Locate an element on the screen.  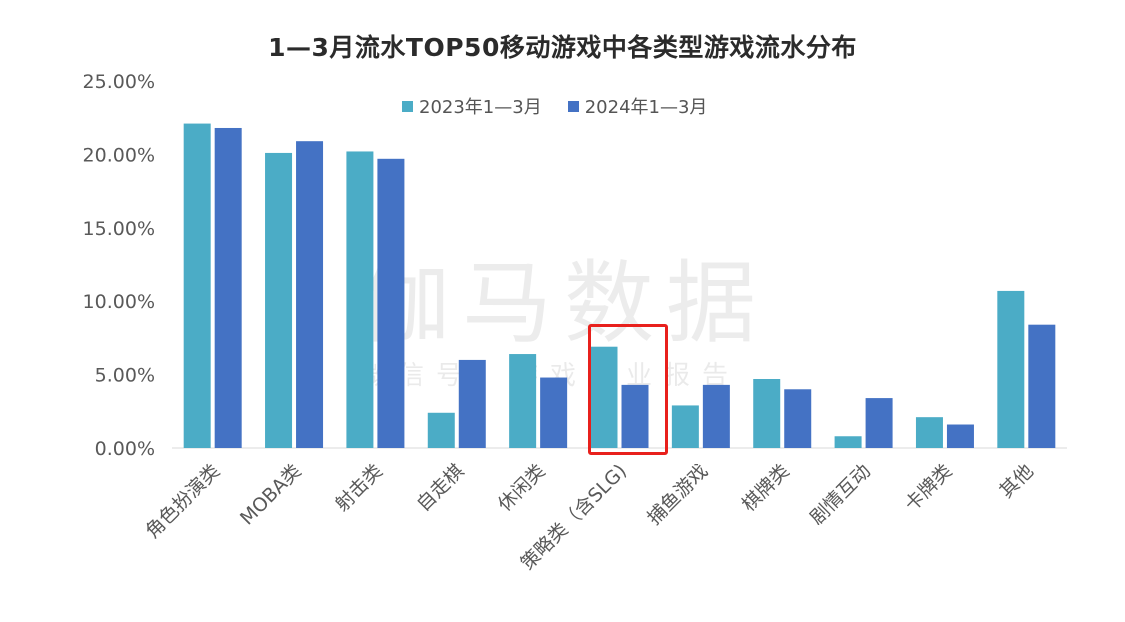
x-tick-label: 卡牌类 is located at coordinates (929, 488).